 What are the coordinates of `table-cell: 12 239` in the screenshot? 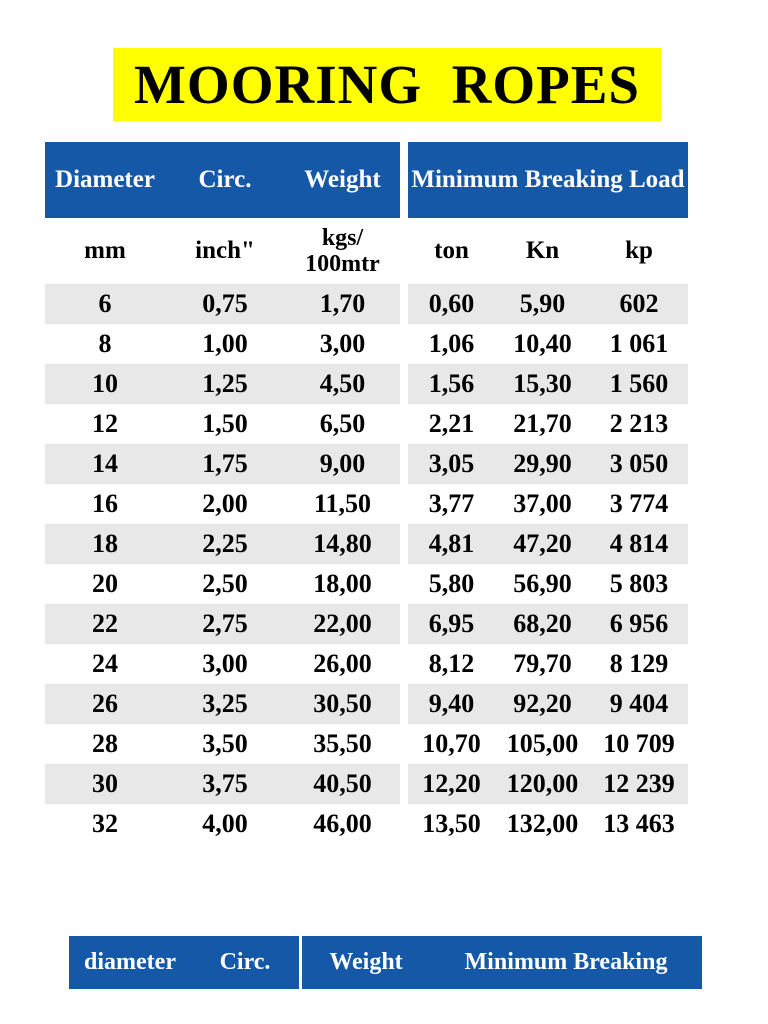 It's located at (639, 784).